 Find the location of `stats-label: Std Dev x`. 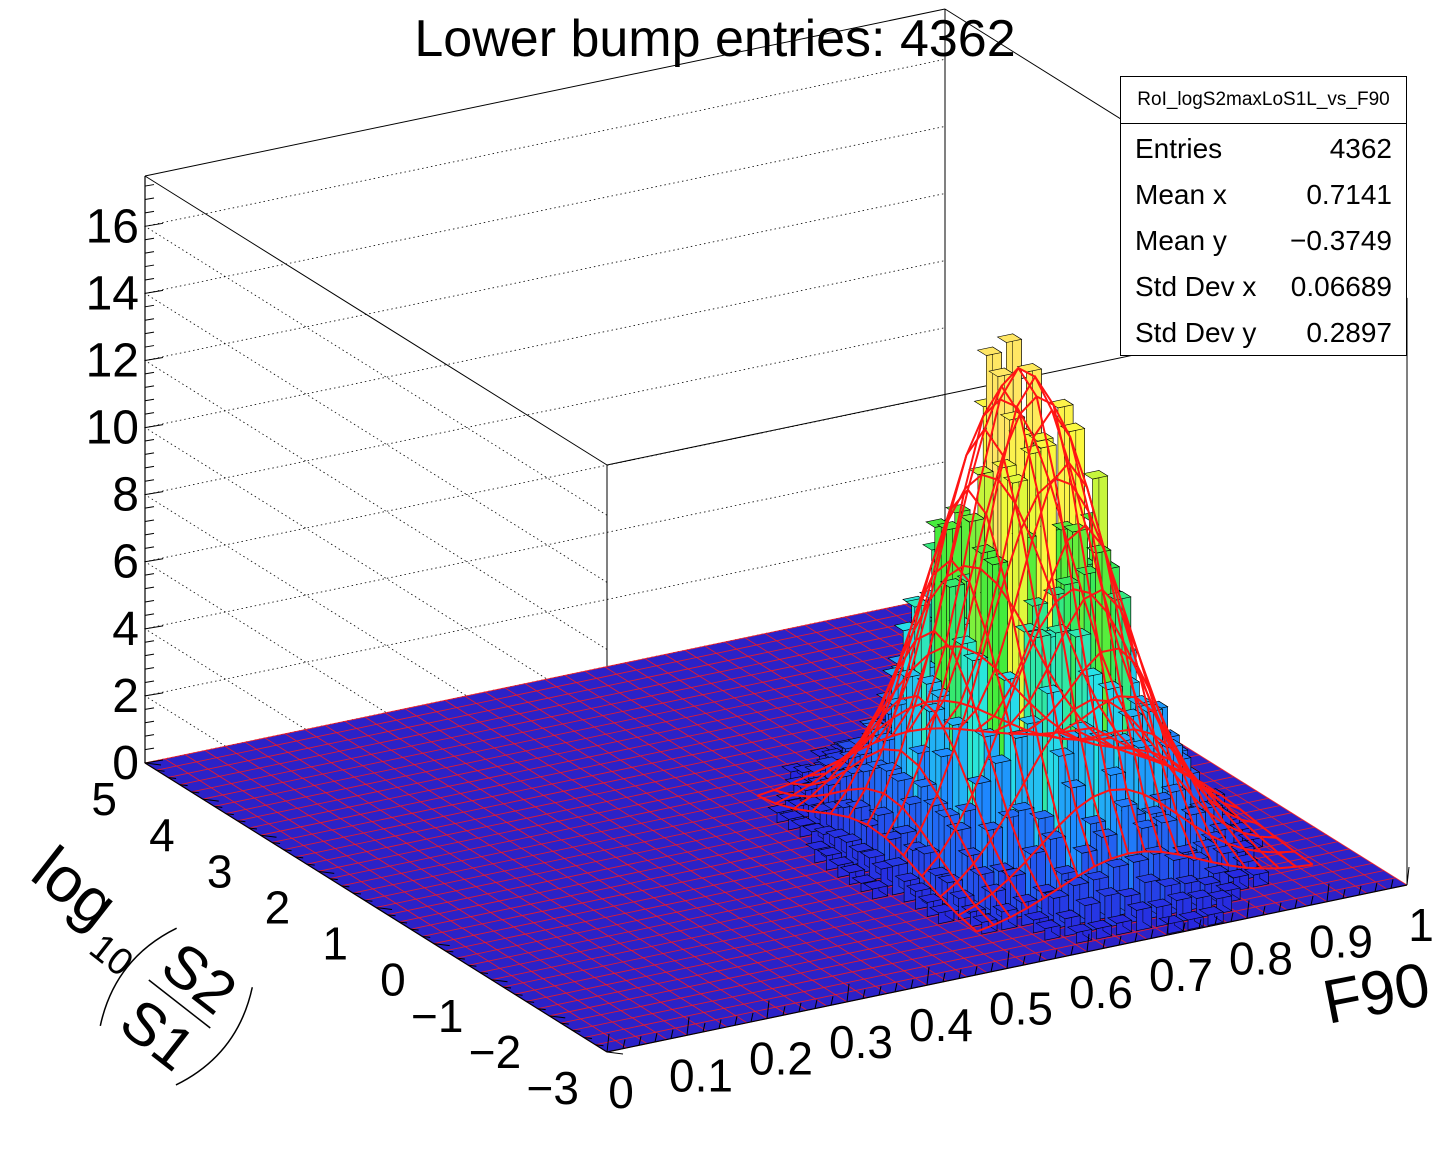

stats-label: Std Dev x is located at coordinates (1196, 286).